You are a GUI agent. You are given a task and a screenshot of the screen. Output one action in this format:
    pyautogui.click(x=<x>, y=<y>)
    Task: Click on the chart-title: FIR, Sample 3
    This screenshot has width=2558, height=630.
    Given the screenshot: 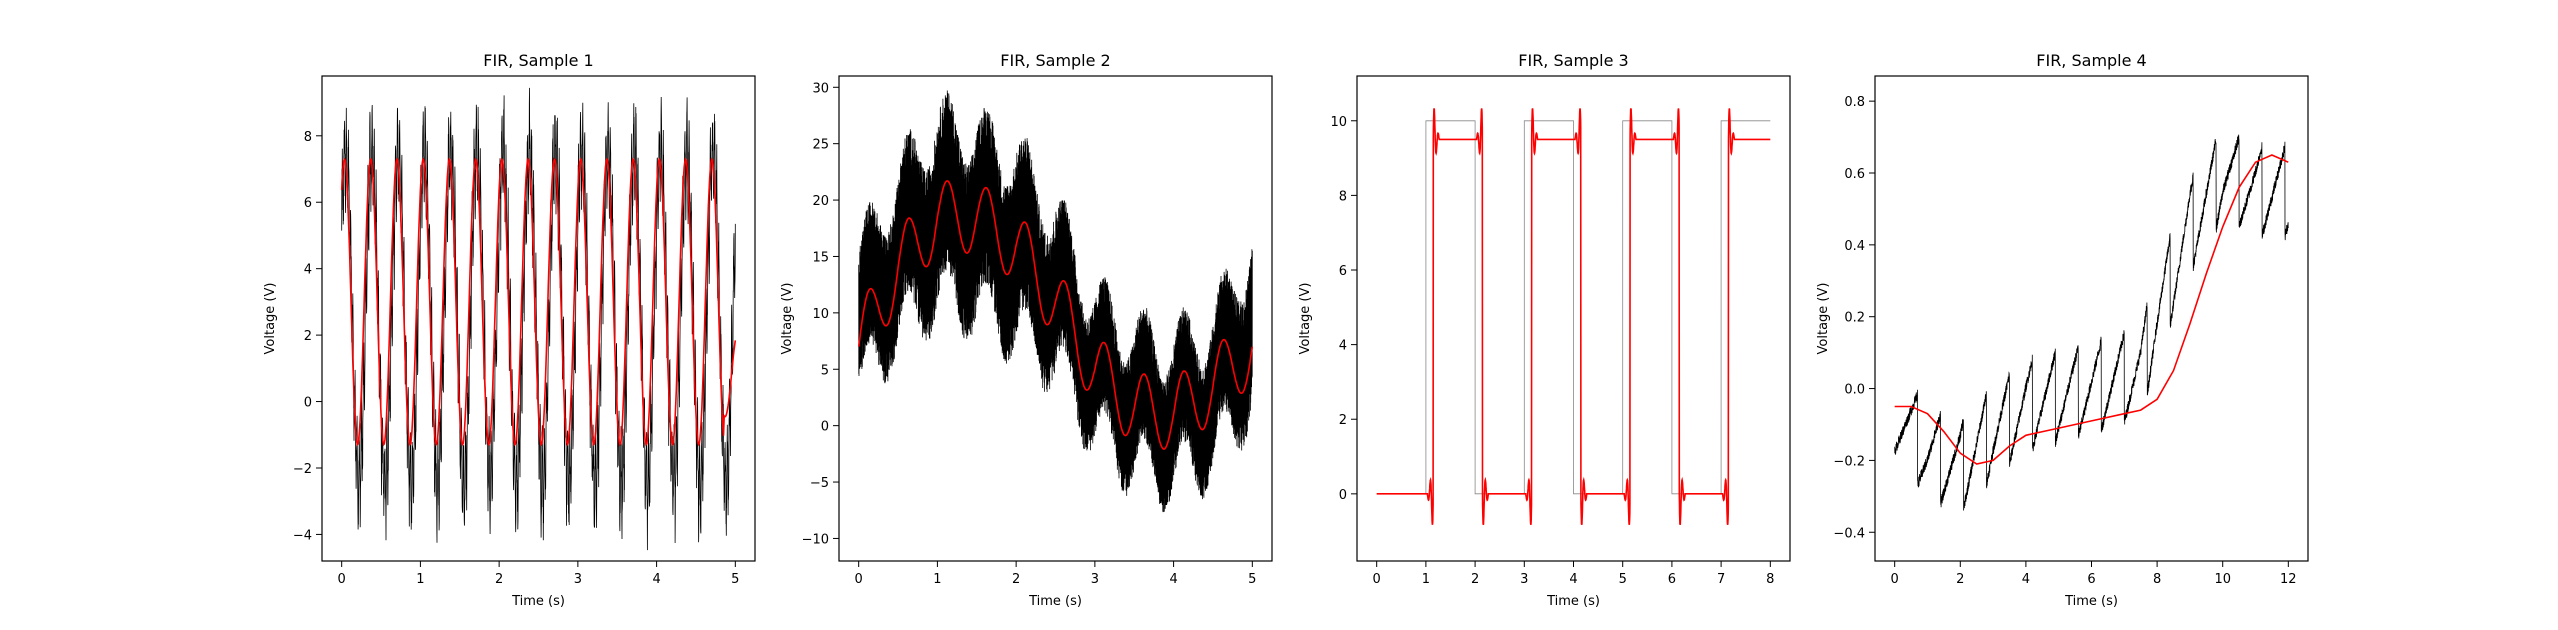 What is the action you would take?
    pyautogui.click(x=1573, y=60)
    